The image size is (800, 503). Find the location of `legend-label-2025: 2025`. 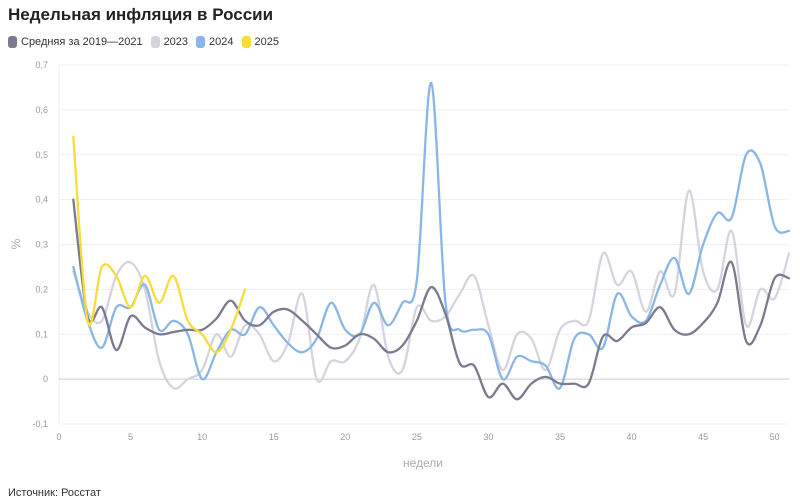

legend-label-2025: 2025 is located at coordinates (267, 42).